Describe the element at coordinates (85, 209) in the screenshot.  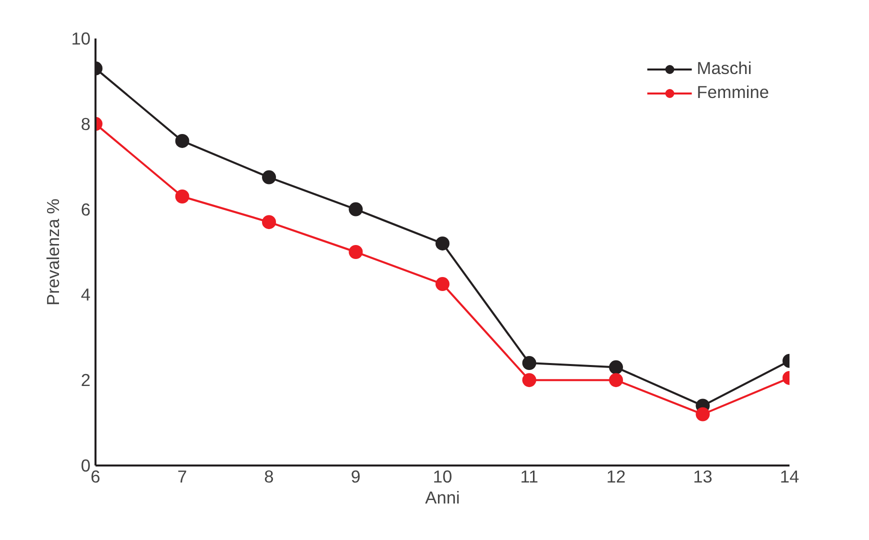
I see `y-tick-label: 6` at that location.